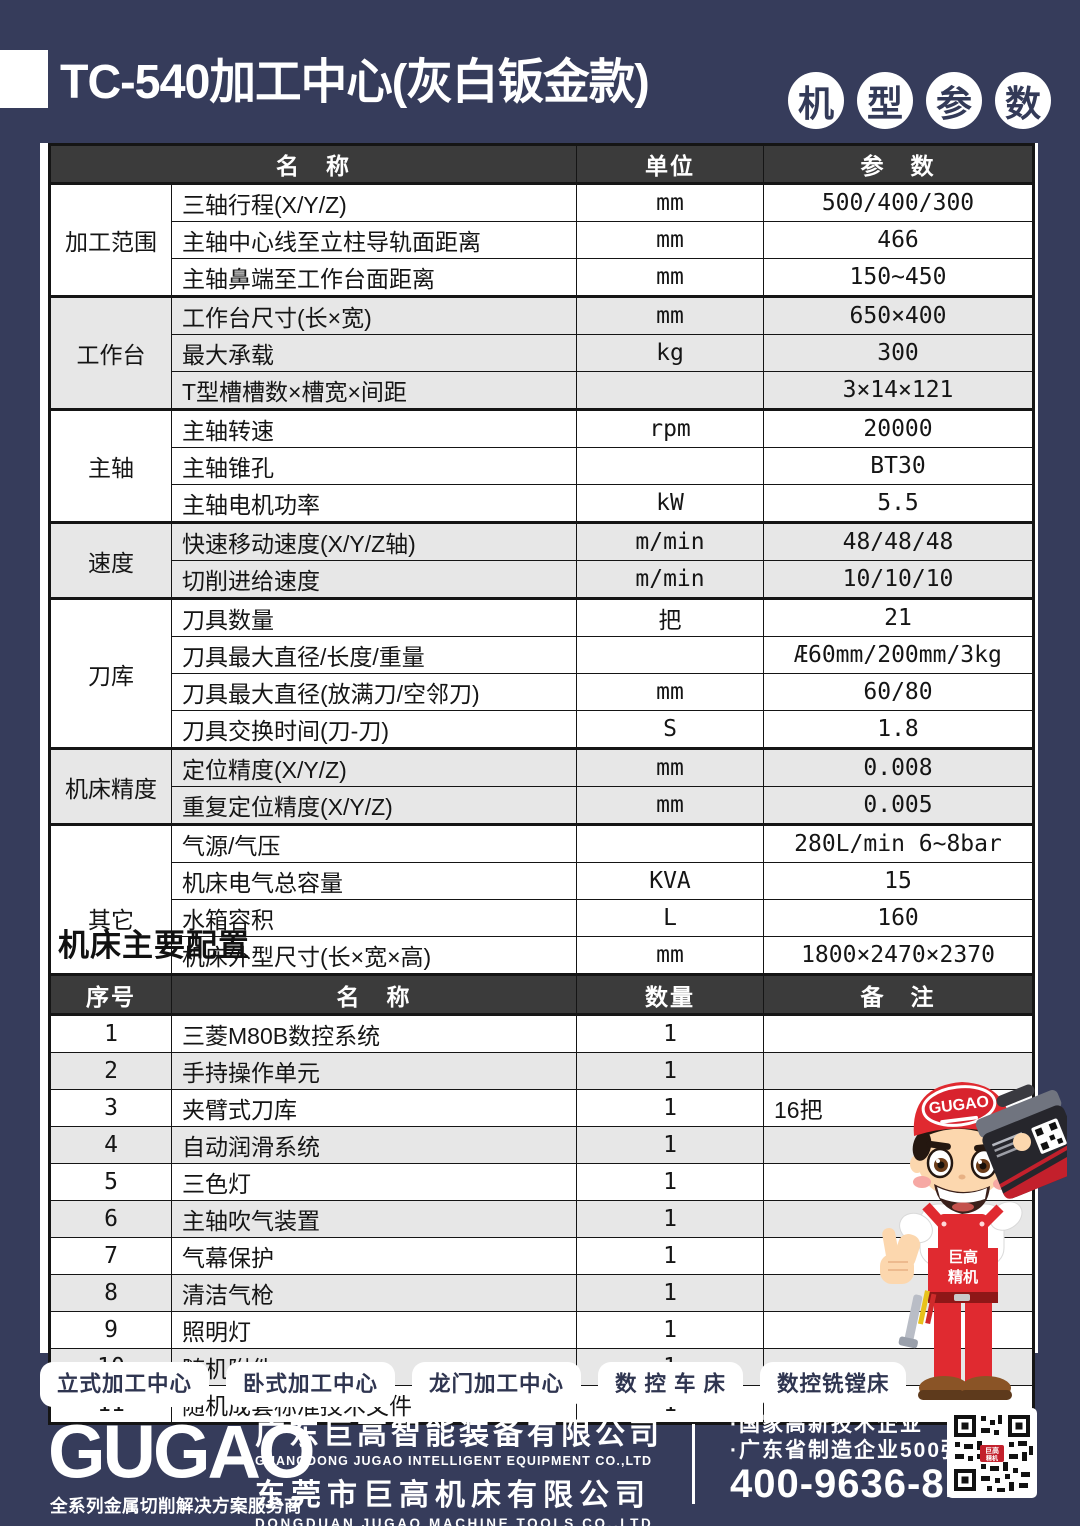 This screenshot has height=1526, width=1080. I want to click on spec-header-value: 参 数, so click(898, 164).